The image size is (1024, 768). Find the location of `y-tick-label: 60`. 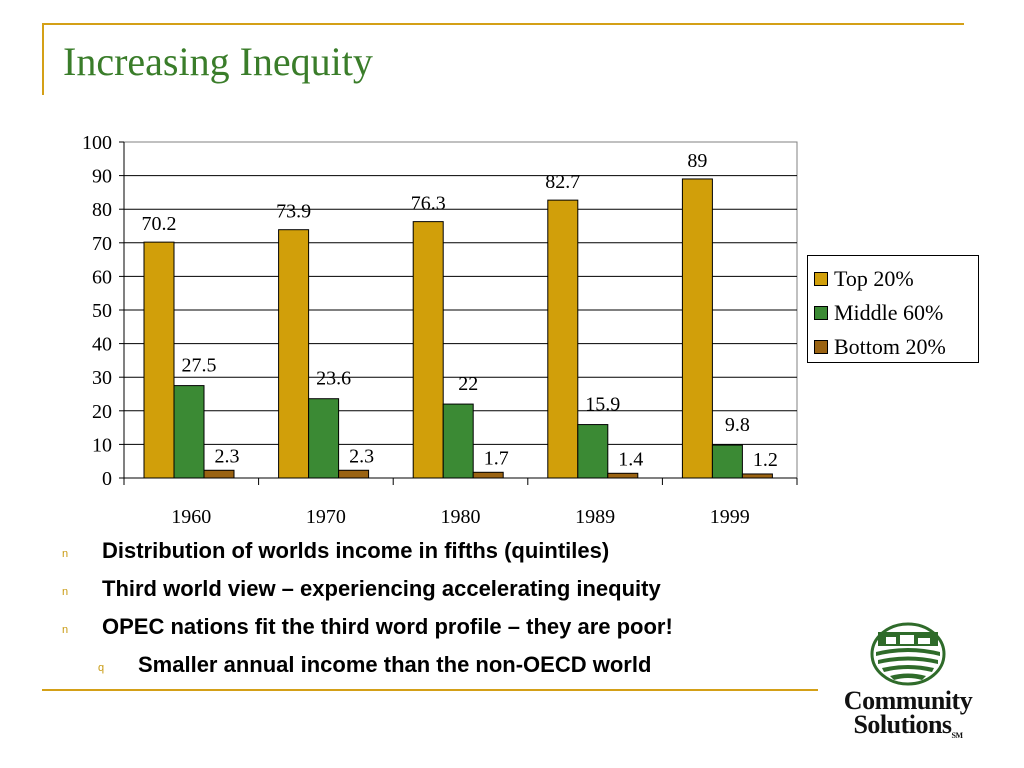

y-tick-label: 60 is located at coordinates (102, 277).